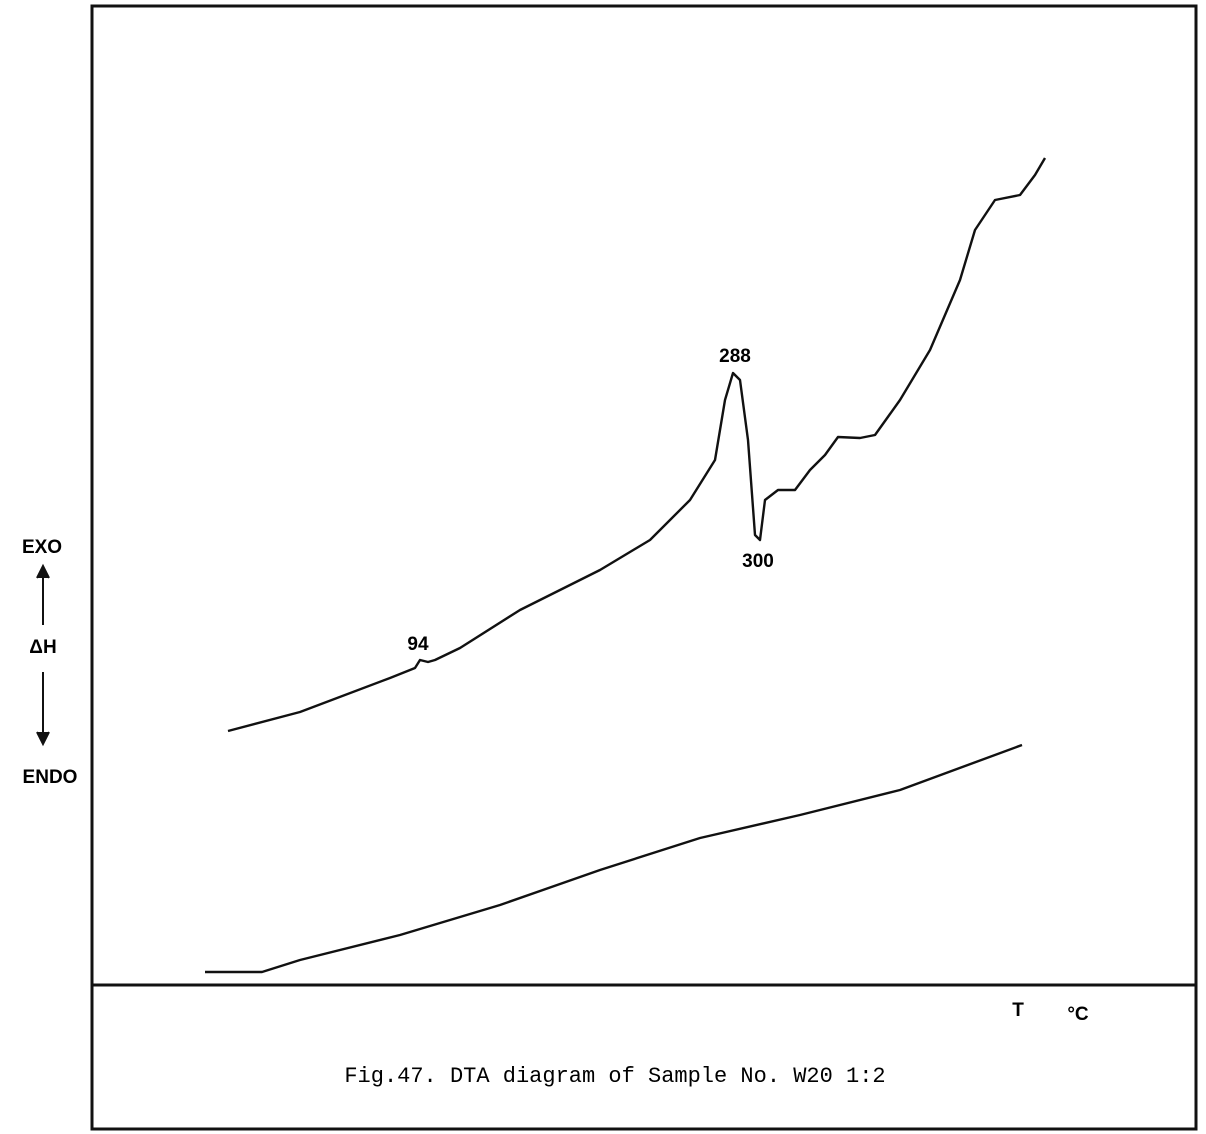 The height and width of the screenshot is (1134, 1206). Describe the element at coordinates (758, 561) in the screenshot. I see `peak-label: 300` at that location.